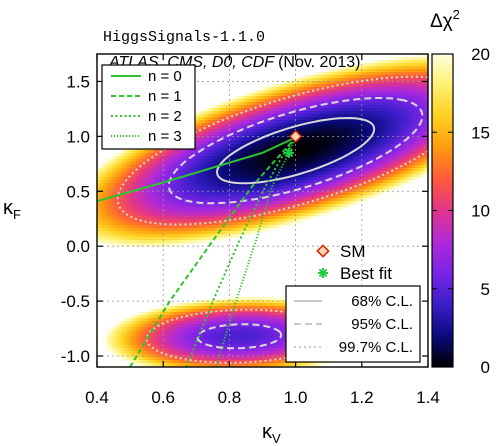  What do you see at coordinates (75, 356) in the screenshot?
I see `y-tick-label: -1.0` at bounding box center [75, 356].